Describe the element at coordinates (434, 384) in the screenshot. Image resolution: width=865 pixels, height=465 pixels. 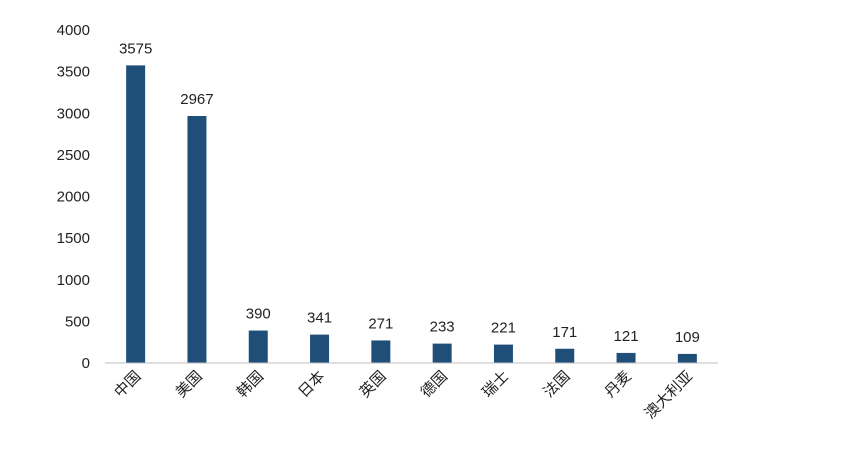
I see `x-category-label: 德国` at that location.